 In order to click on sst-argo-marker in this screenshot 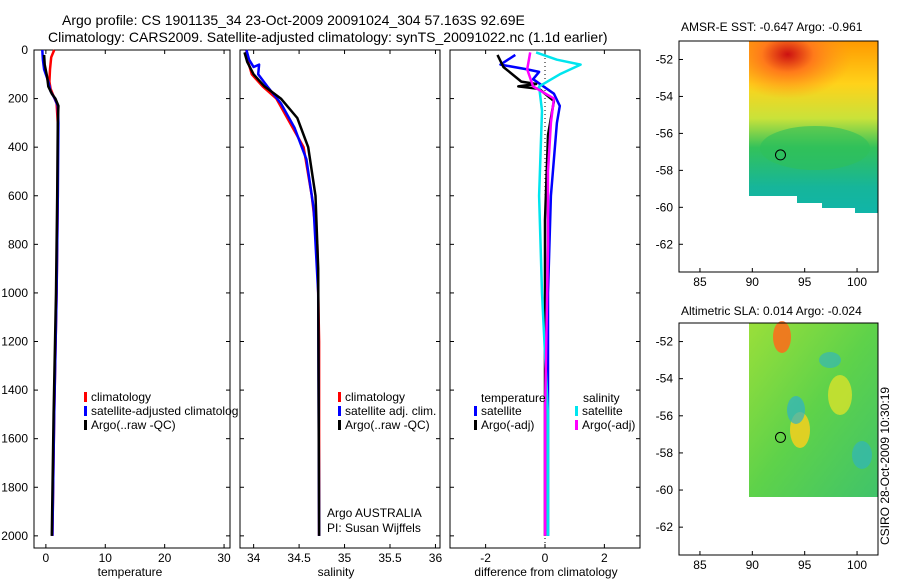, I will do `click(780, 155)`.